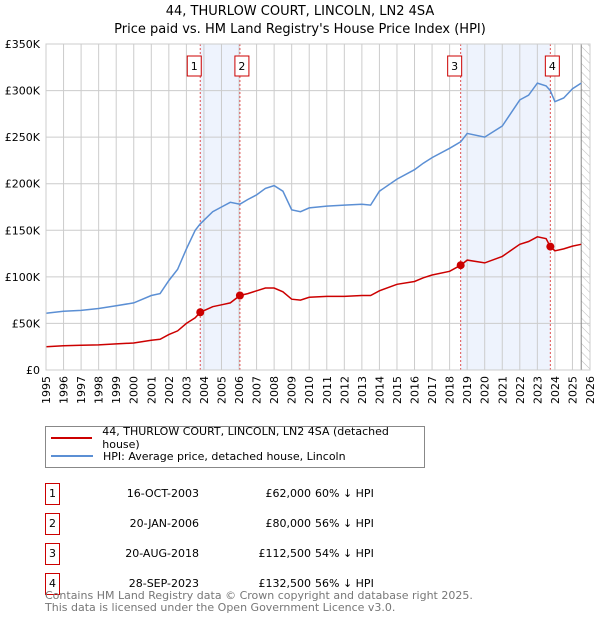  Describe the element at coordinates (23, 137) in the screenshot. I see `y-tick-label: £250K` at that location.